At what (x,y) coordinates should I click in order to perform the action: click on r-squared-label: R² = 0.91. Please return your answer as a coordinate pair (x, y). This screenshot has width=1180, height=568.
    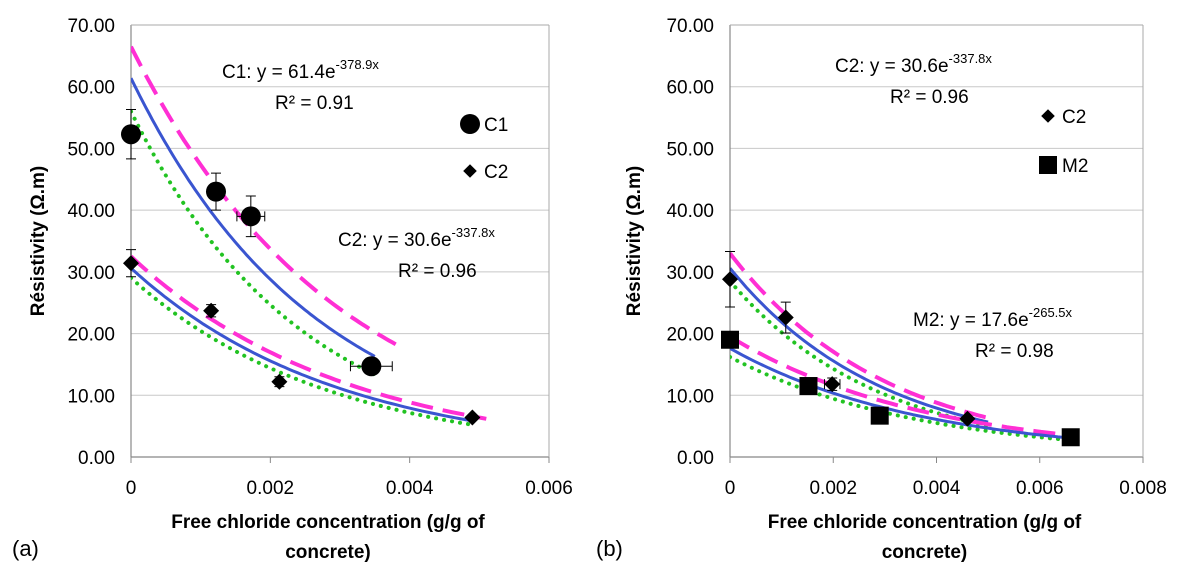
    Looking at the image, I should click on (314, 103).